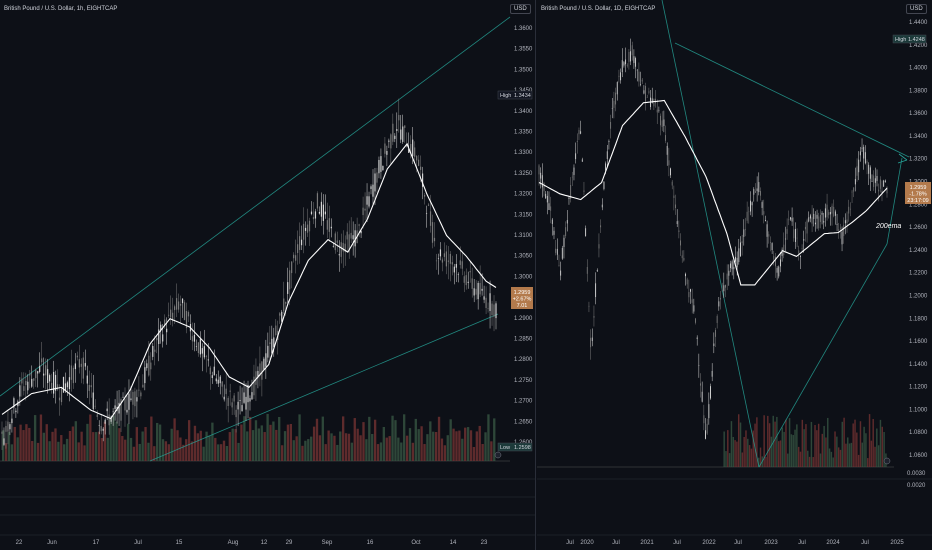  I want to click on currency-button-right: USD, so click(916, 9).